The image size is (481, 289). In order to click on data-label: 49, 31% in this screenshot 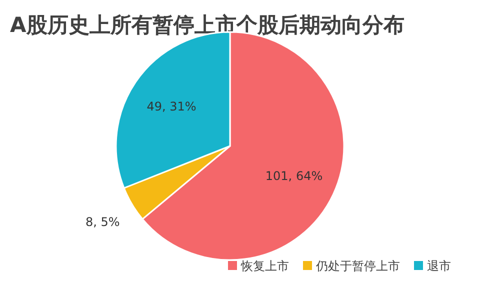, I will do `click(171, 106)`.